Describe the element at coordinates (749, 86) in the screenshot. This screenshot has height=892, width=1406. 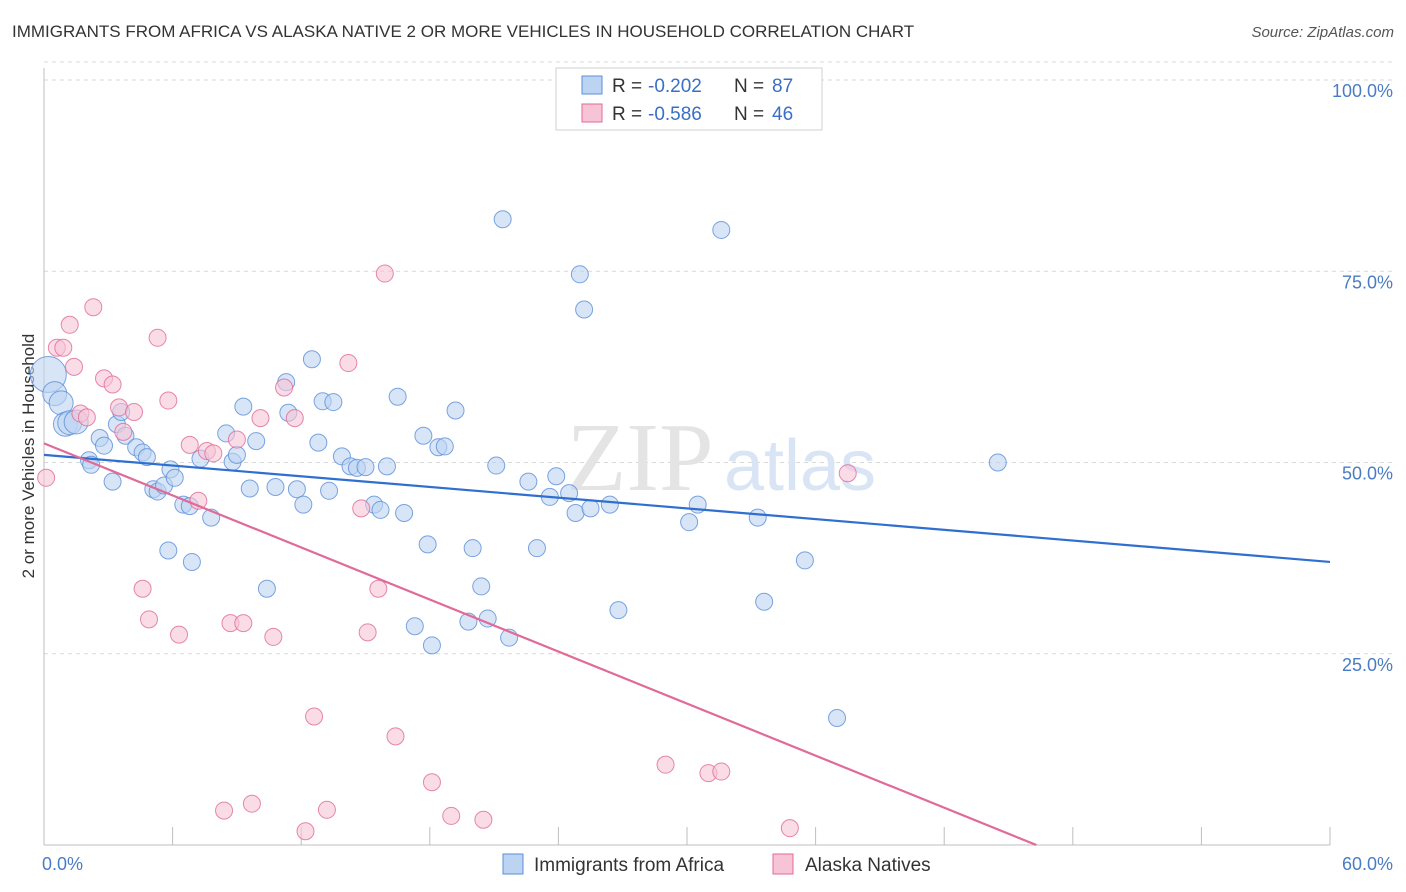
I see `legend-n-label-1: N =` at that location.